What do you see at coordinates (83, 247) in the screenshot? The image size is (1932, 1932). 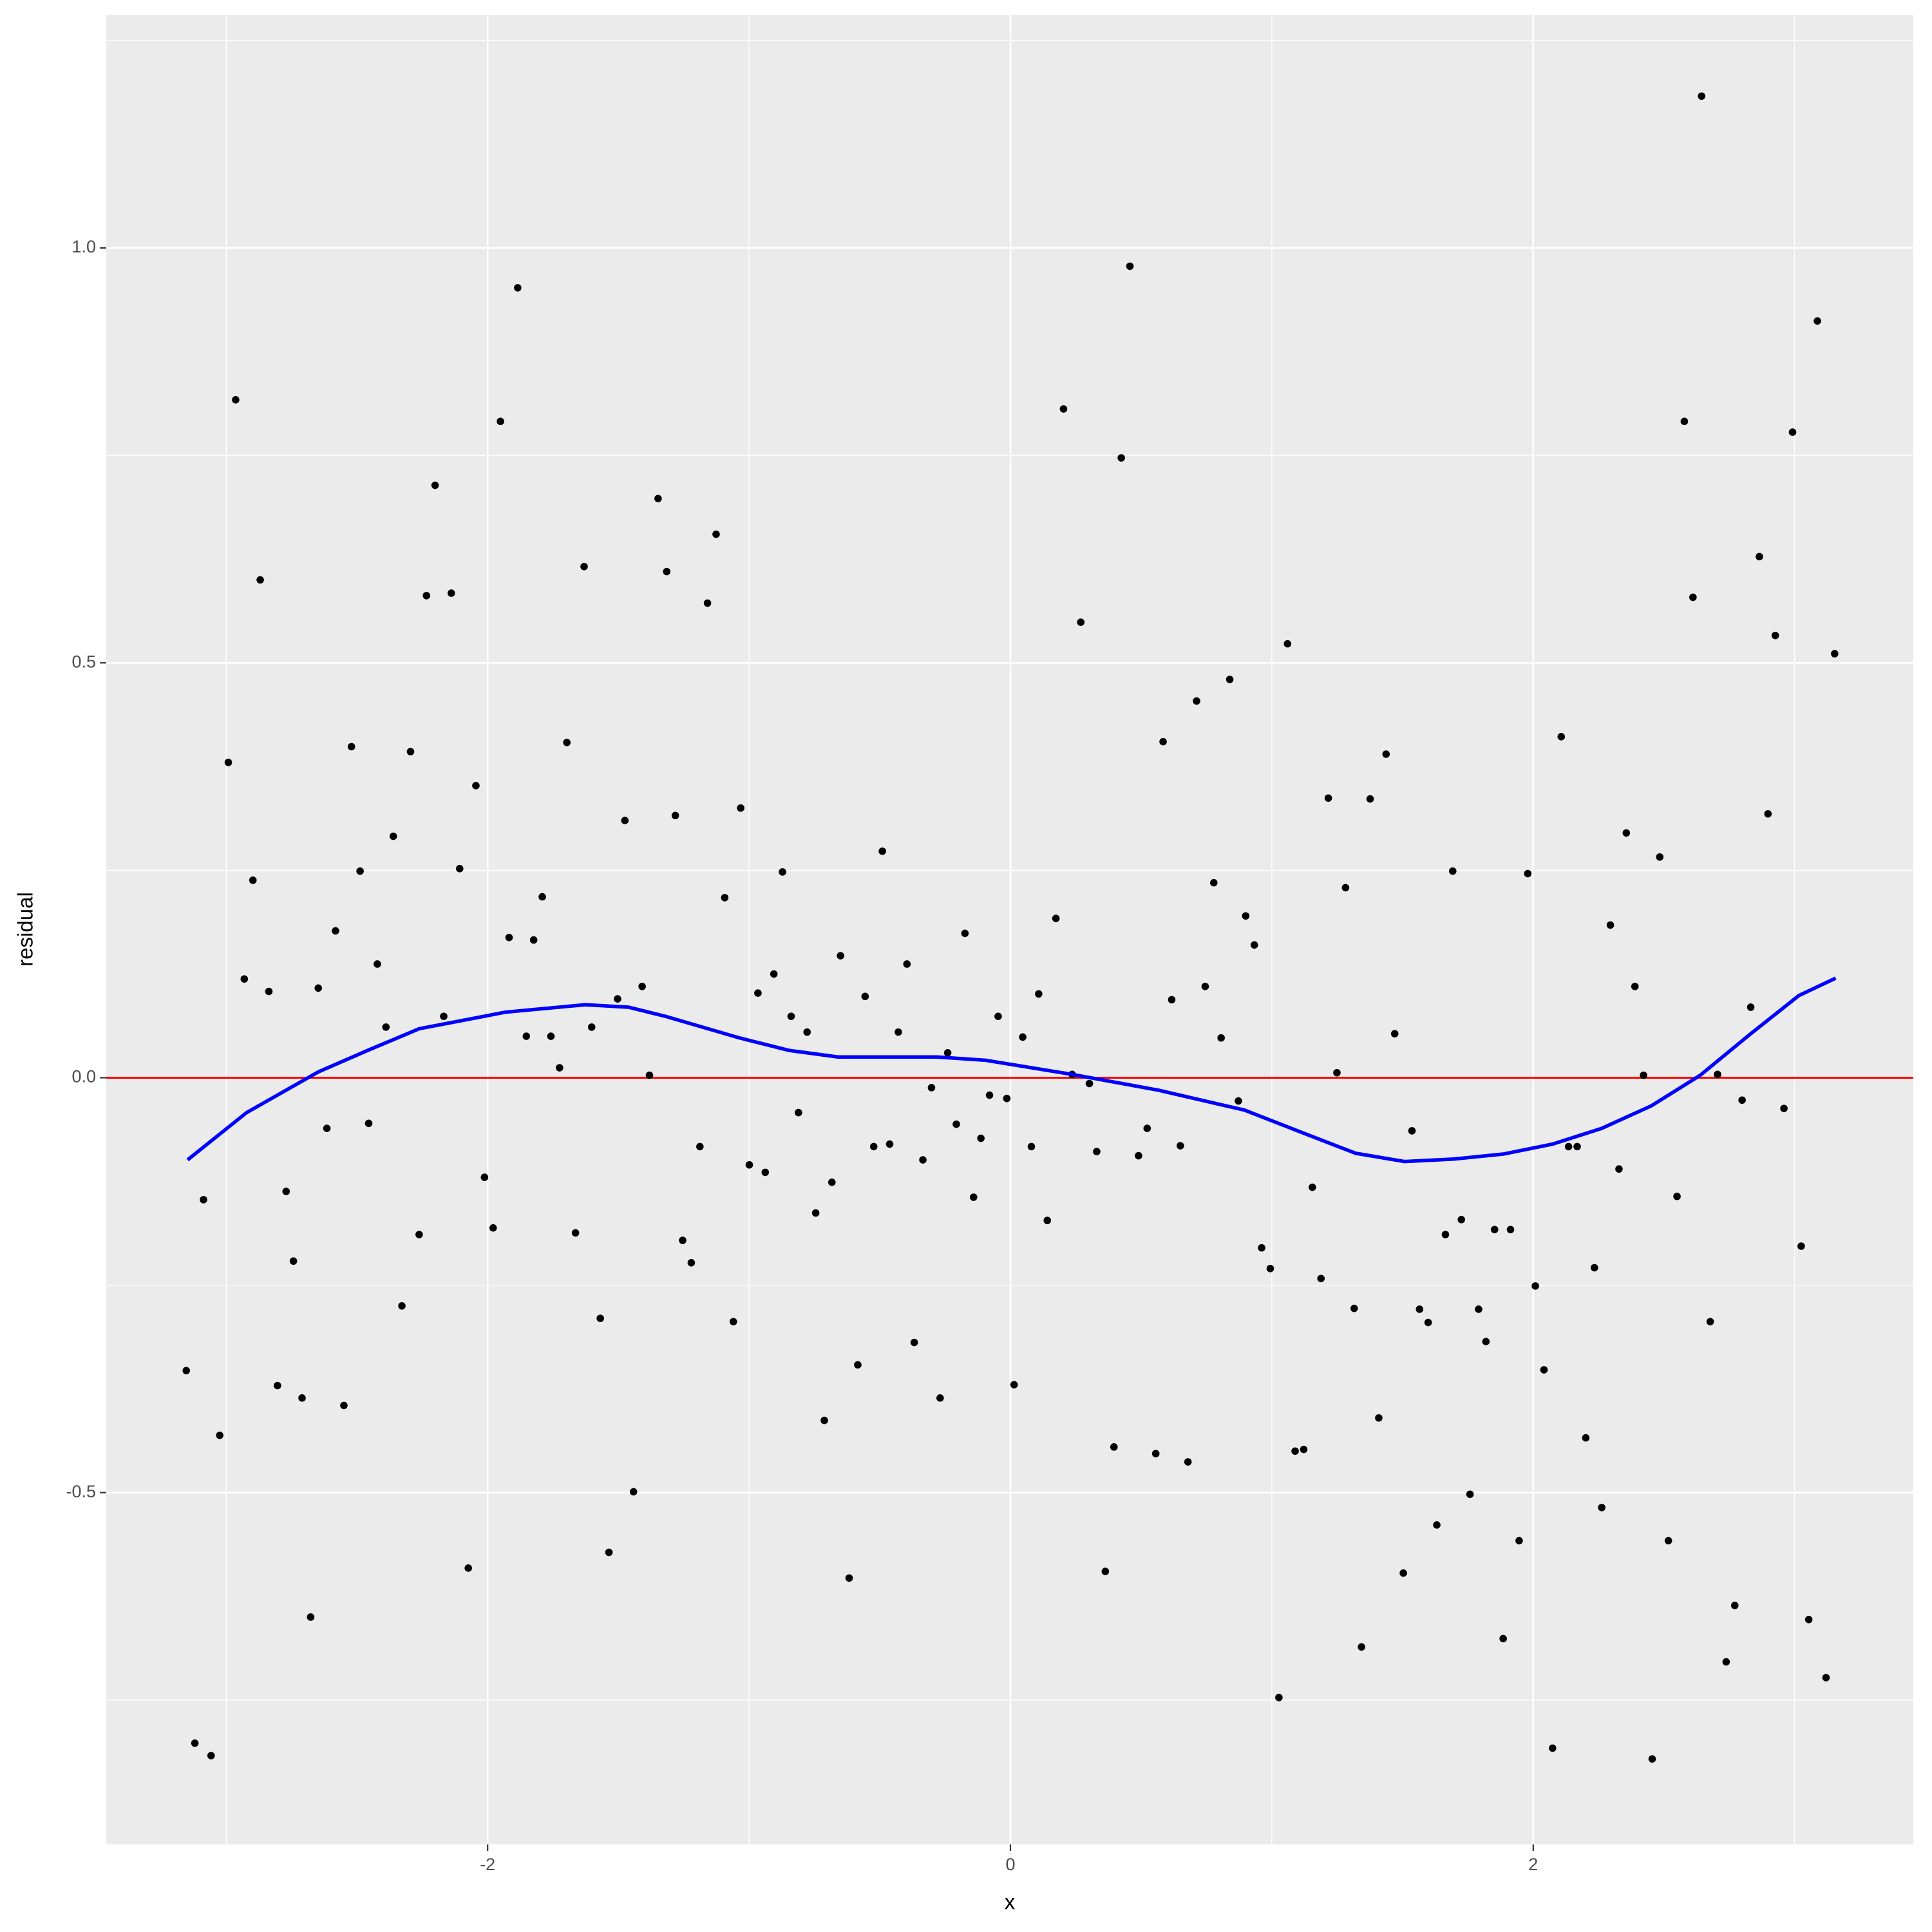 I see `y-tick-label: 1.0` at bounding box center [83, 247].